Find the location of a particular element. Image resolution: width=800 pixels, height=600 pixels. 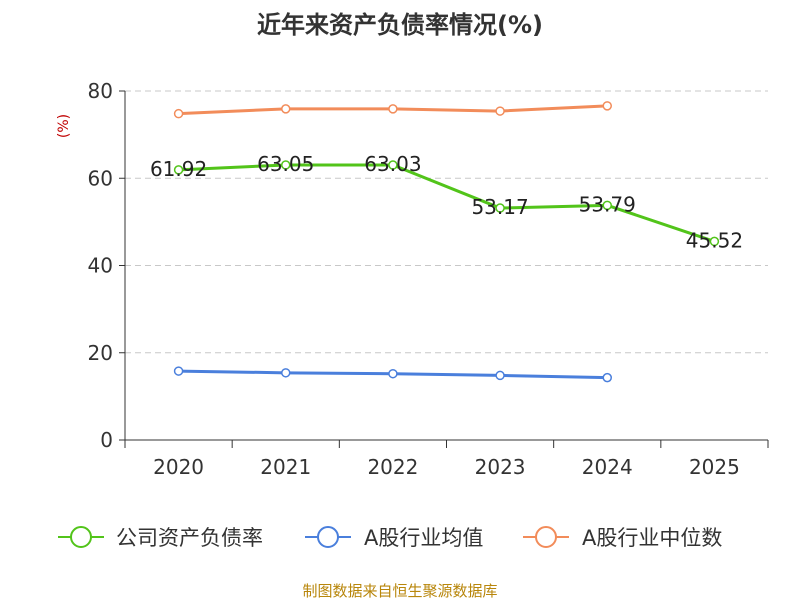

y-tick-label: 40 is located at coordinates (100, 266).